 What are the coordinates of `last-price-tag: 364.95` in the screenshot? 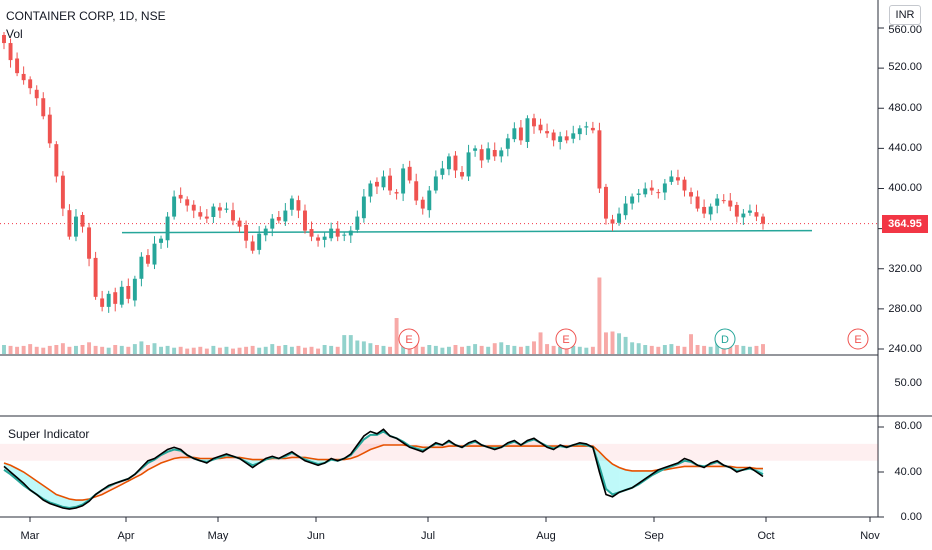 It's located at (905, 224).